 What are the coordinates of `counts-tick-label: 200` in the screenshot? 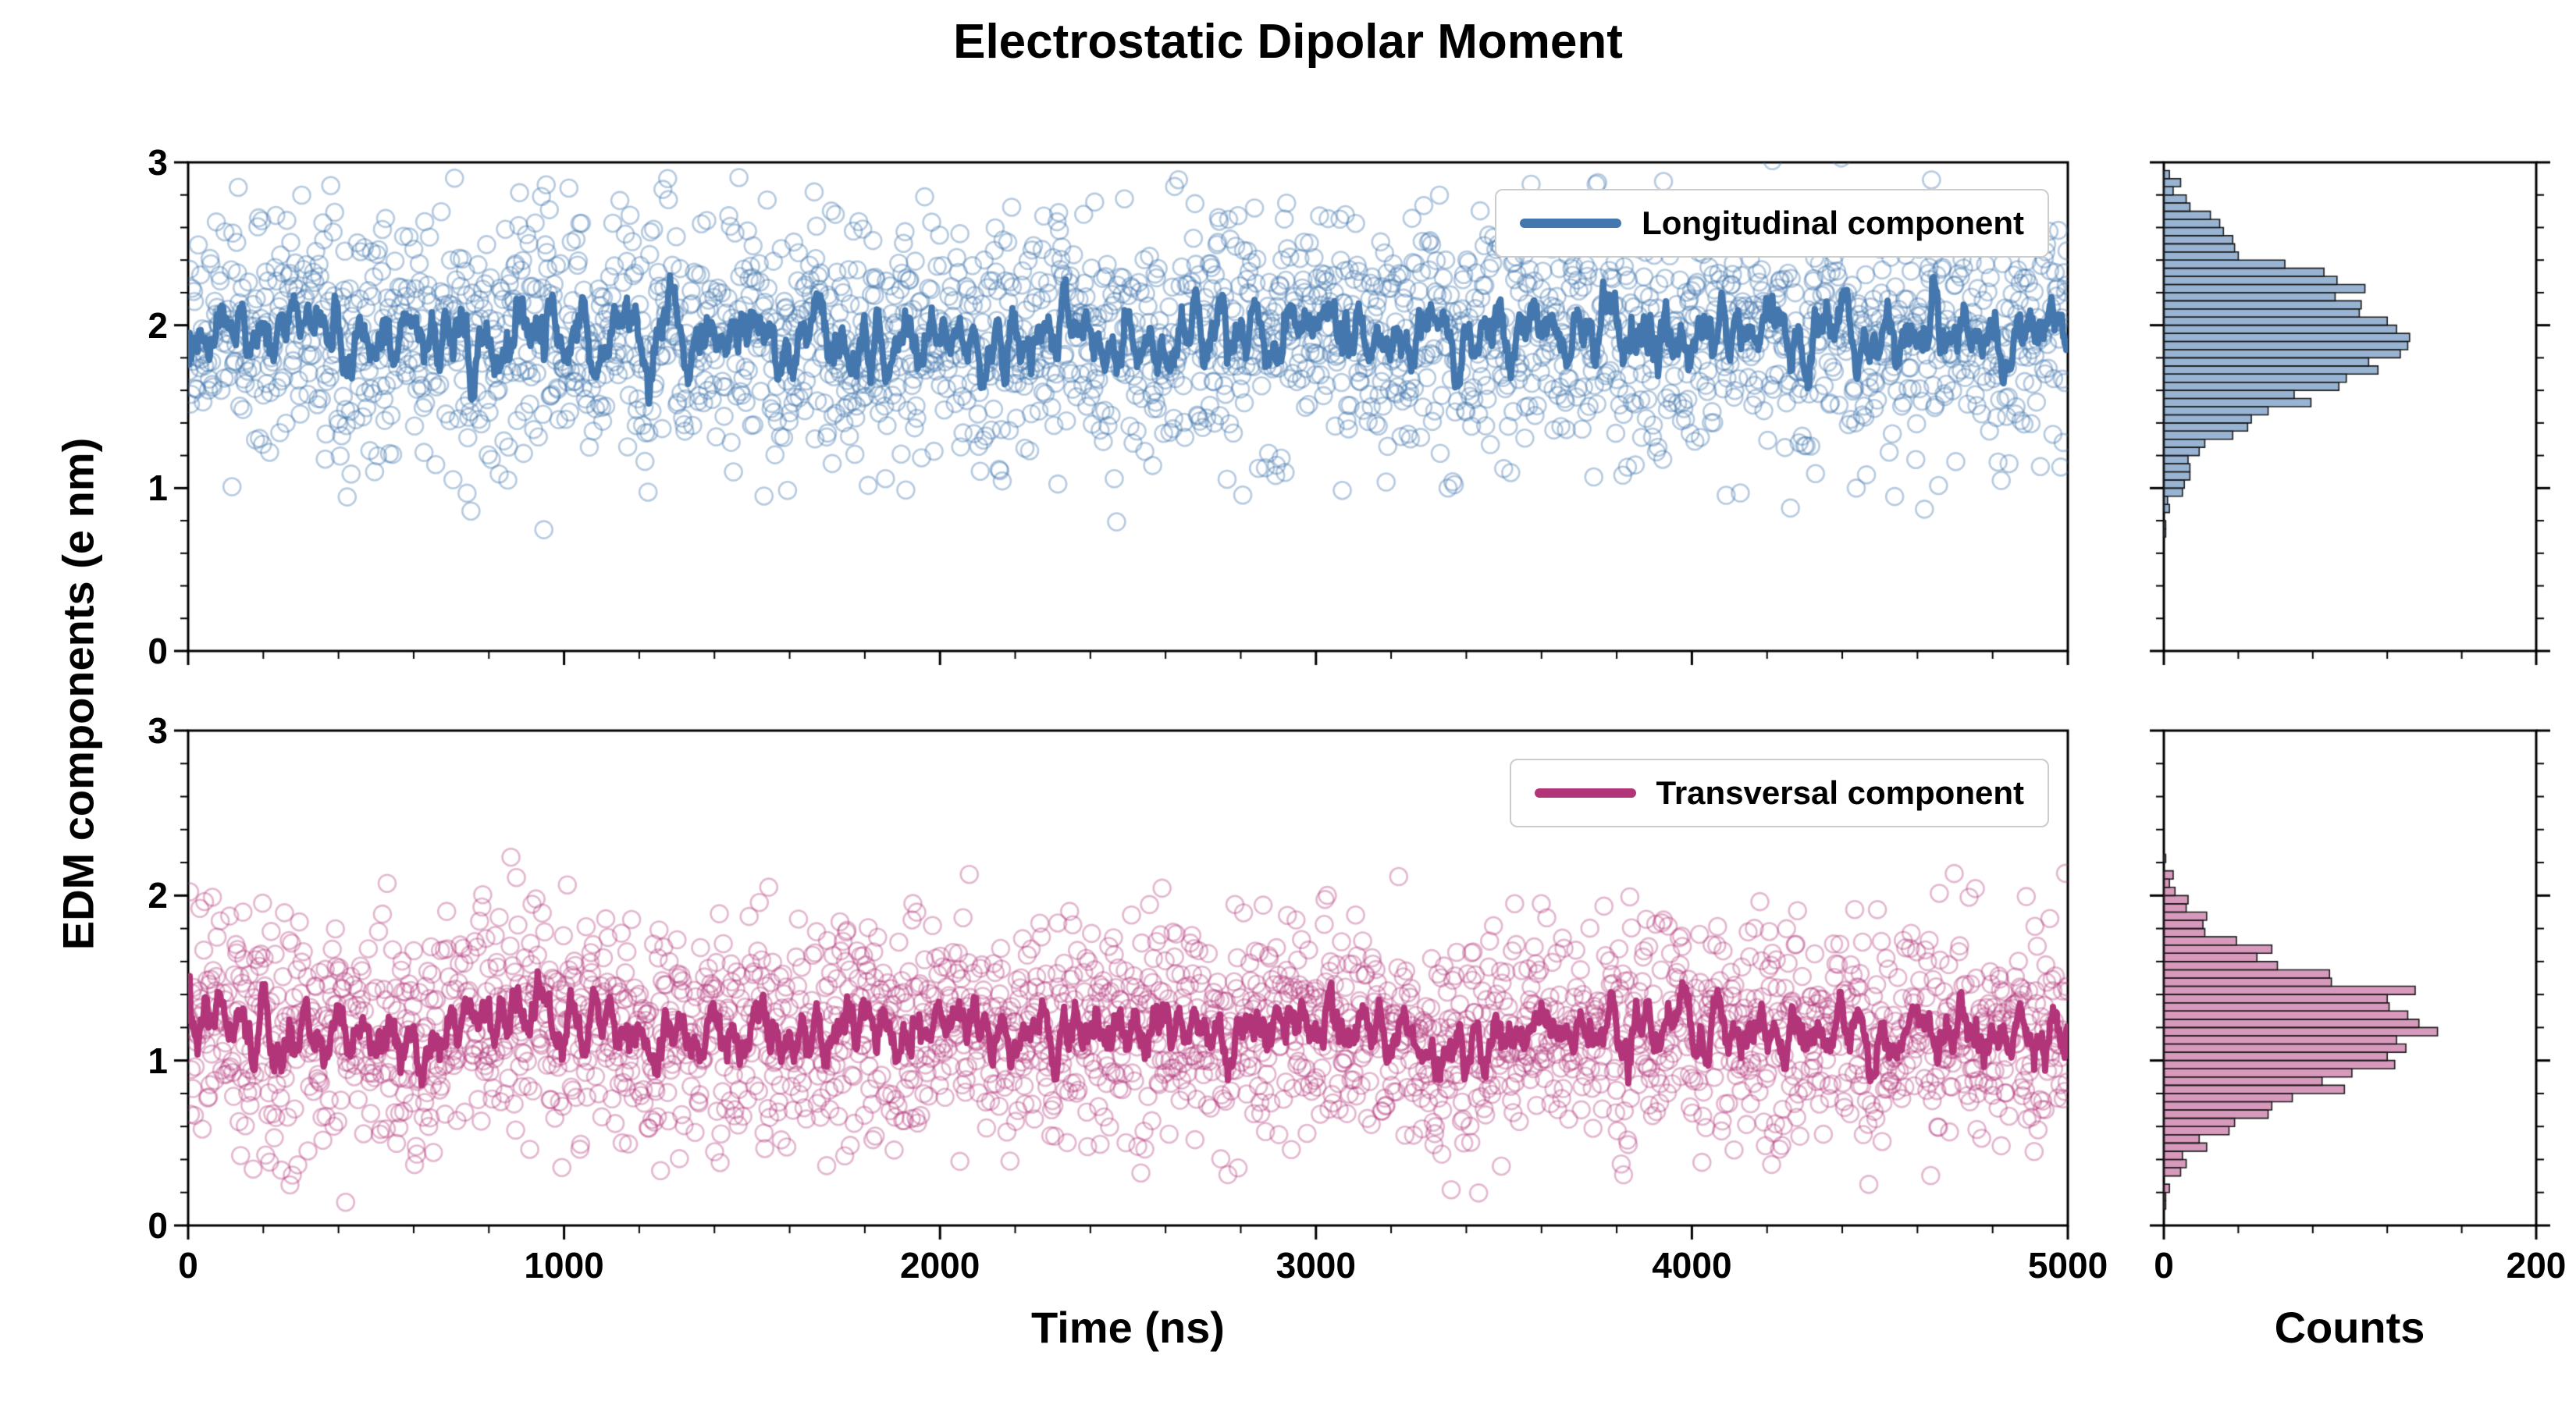 It's located at (2536, 1266).